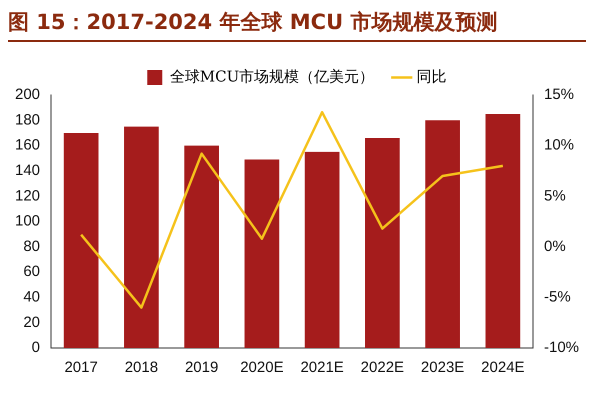 This screenshot has width=594, height=393. What do you see at coordinates (27, 221) in the screenshot?
I see `y-tick-label: 100` at bounding box center [27, 221].